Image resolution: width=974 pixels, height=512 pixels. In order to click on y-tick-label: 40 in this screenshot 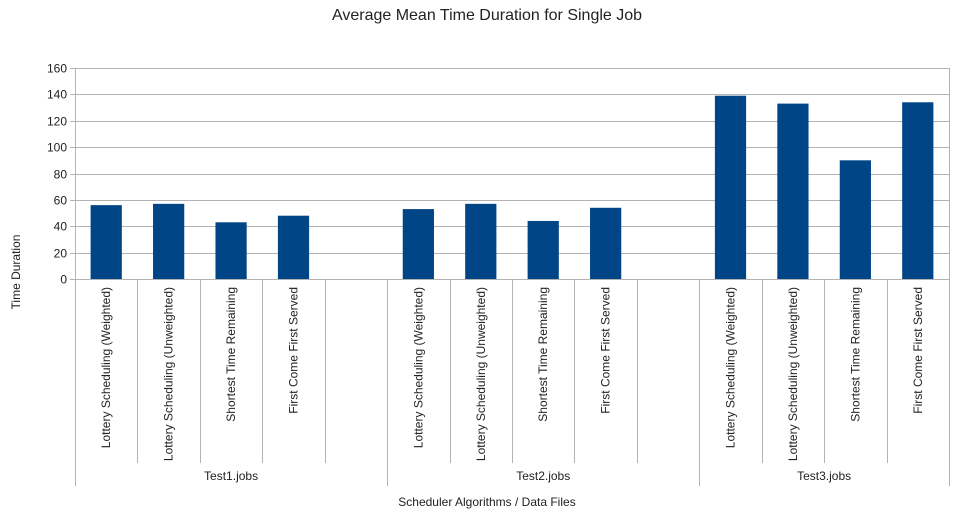, I will do `click(61, 227)`.